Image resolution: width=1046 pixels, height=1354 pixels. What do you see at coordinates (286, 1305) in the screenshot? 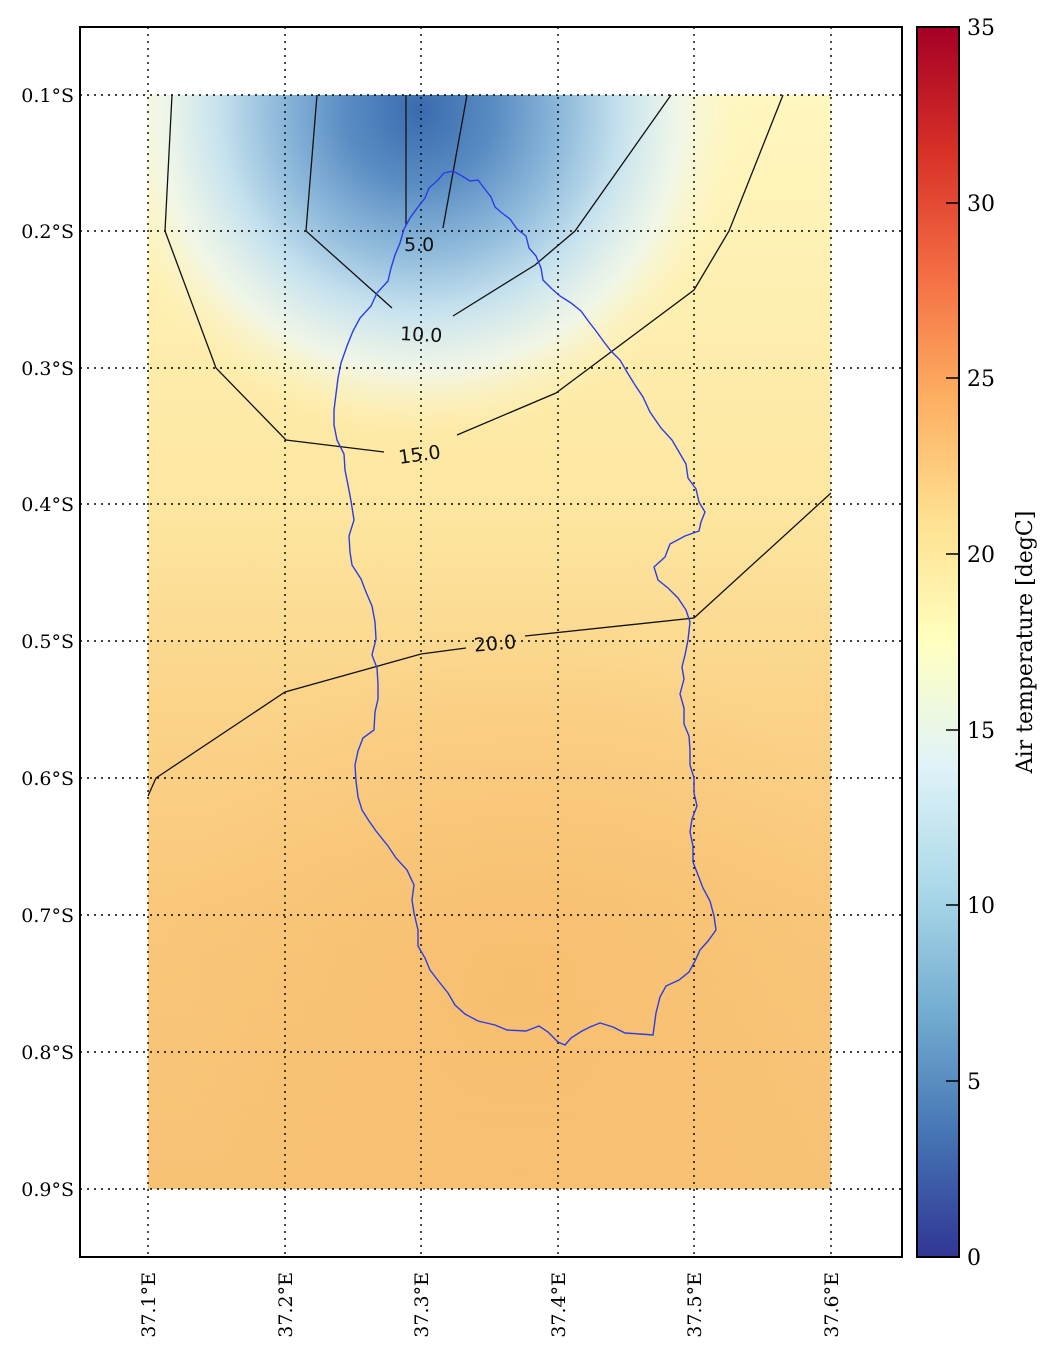
I see `lon-tick-label: 37.2°E` at bounding box center [286, 1305].